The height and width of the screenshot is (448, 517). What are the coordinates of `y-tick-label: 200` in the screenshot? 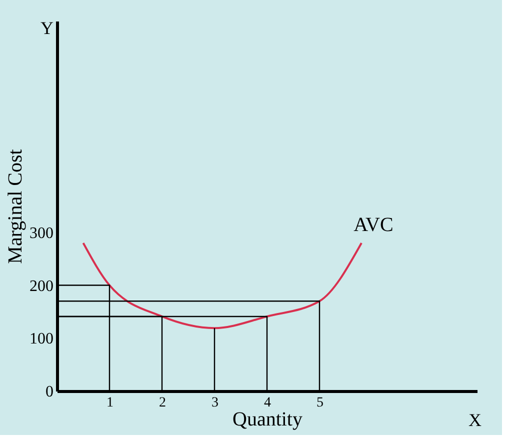 It's located at (42, 286).